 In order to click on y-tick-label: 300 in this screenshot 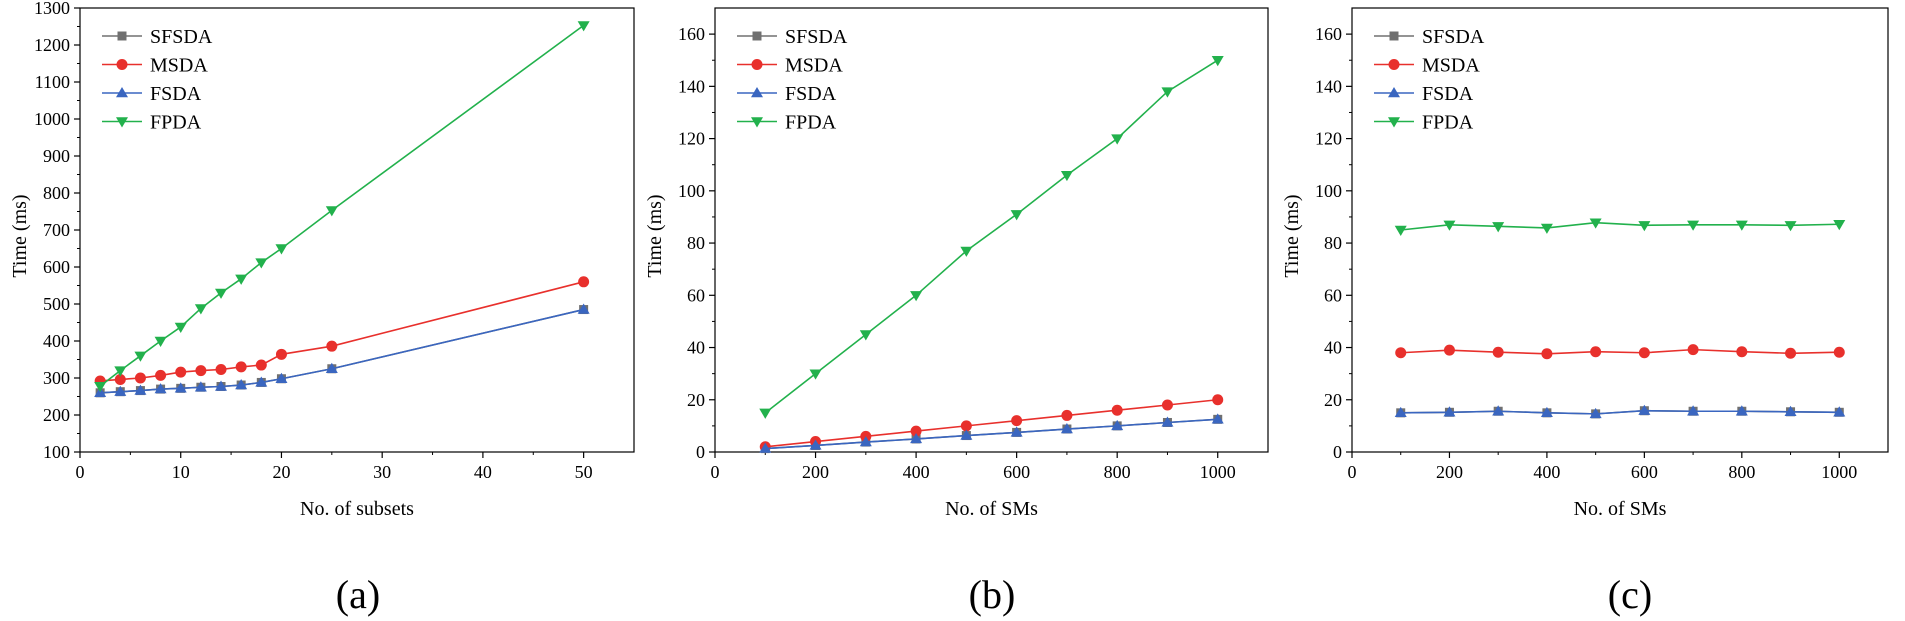, I will do `click(56, 378)`.